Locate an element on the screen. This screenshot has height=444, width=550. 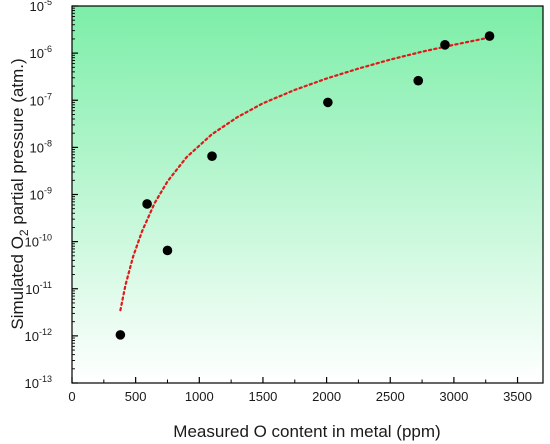
y-tick-label: 10-5 is located at coordinates (41, 7).